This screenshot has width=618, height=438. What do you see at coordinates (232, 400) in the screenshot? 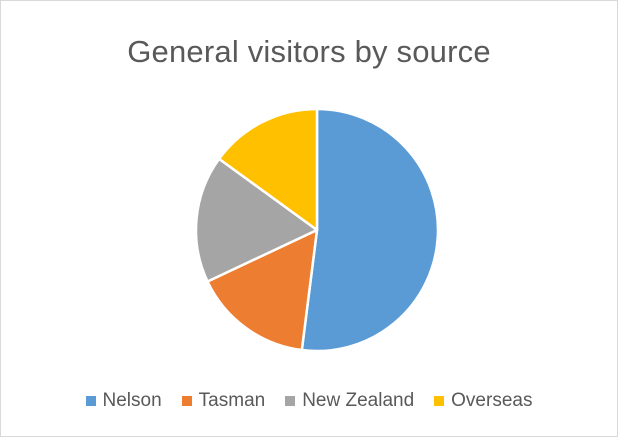
I see `legend-label-tasman: Tasman` at bounding box center [232, 400].